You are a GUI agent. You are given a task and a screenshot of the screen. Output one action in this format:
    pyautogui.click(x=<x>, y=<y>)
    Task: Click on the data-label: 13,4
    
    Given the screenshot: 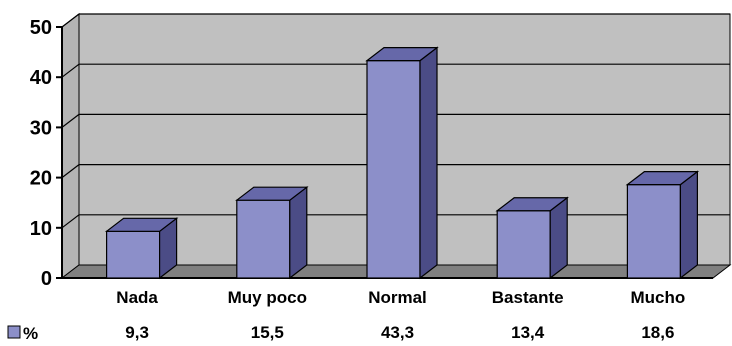 What is the action you would take?
    pyautogui.click(x=528, y=332)
    